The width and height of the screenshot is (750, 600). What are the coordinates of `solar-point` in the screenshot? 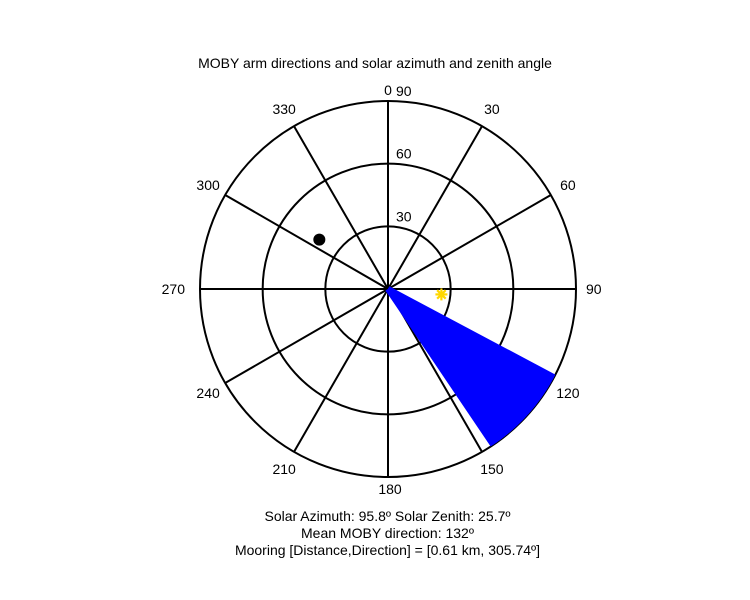 It's located at (441, 294).